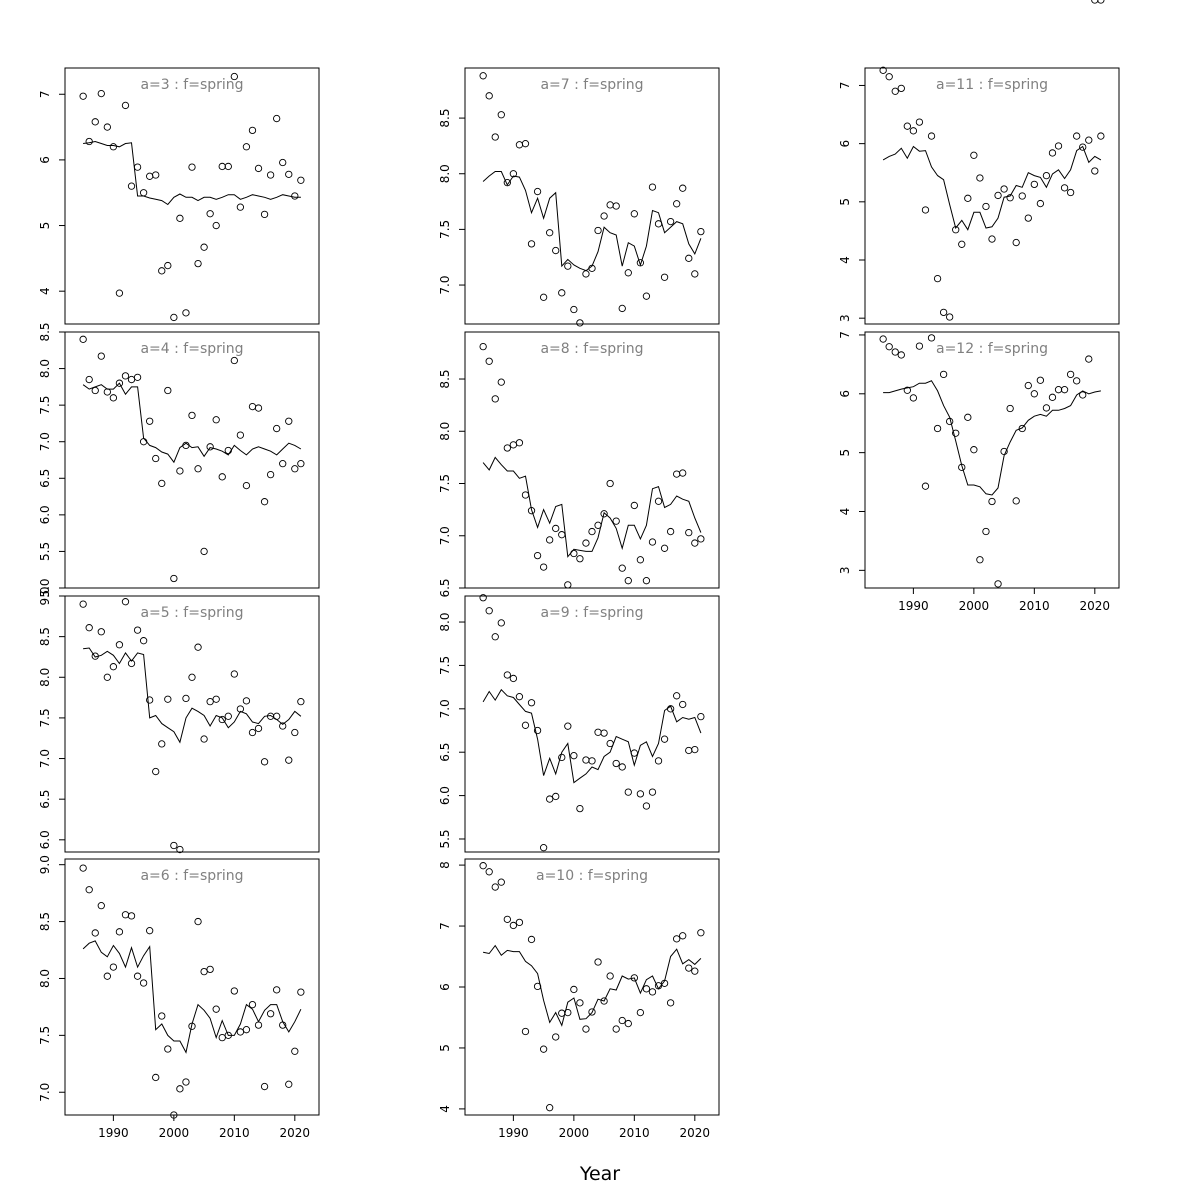 The height and width of the screenshot is (1200, 1200). Describe the element at coordinates (445, 795) in the screenshot. I see `y-tick-label: 6.0` at that location.